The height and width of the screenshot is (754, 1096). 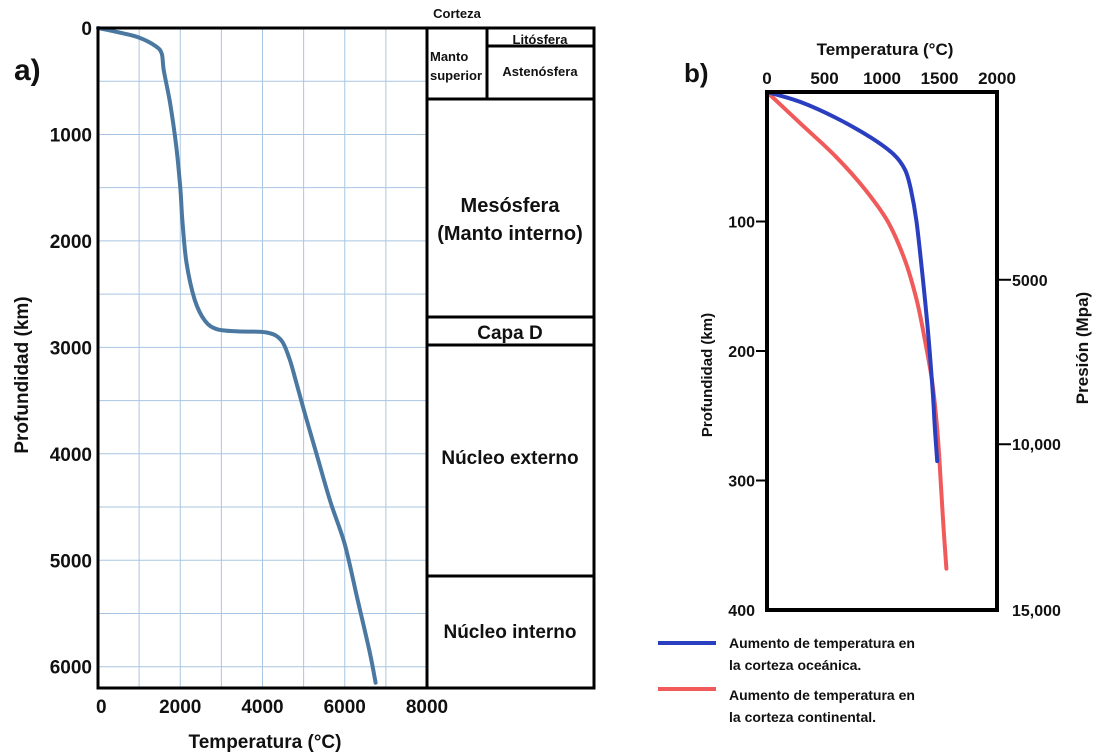 I want to click on panel-b-plot-frame, so click(x=882, y=351).